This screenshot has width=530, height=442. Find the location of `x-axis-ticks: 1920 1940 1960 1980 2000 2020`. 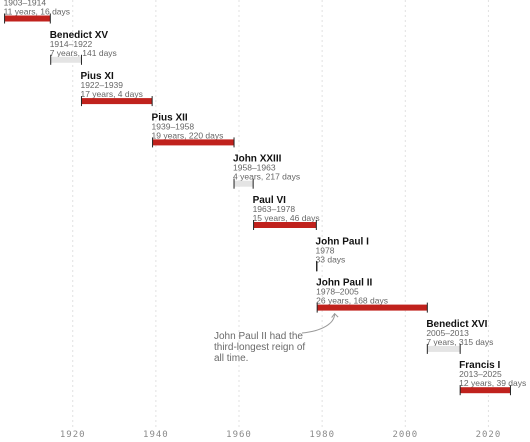

x-axis-ticks: 1920 1940 1960 1980 2000 2020 is located at coordinates (281, 435).